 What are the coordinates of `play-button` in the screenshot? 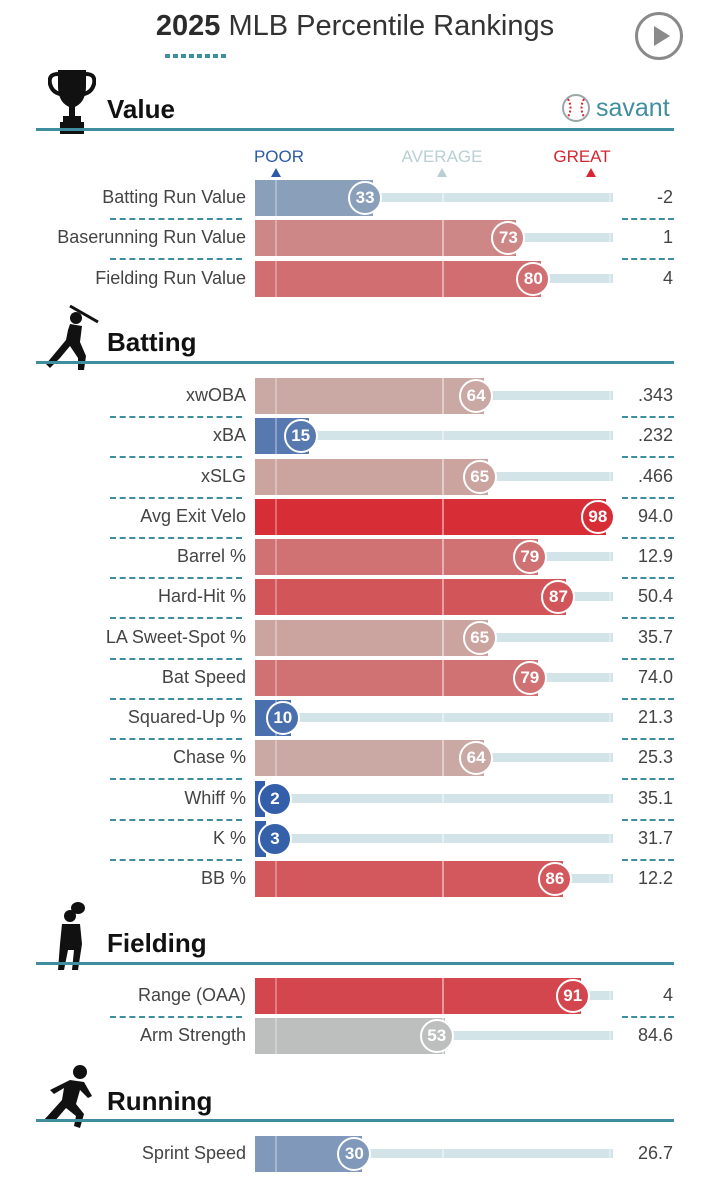 It's located at (659, 36).